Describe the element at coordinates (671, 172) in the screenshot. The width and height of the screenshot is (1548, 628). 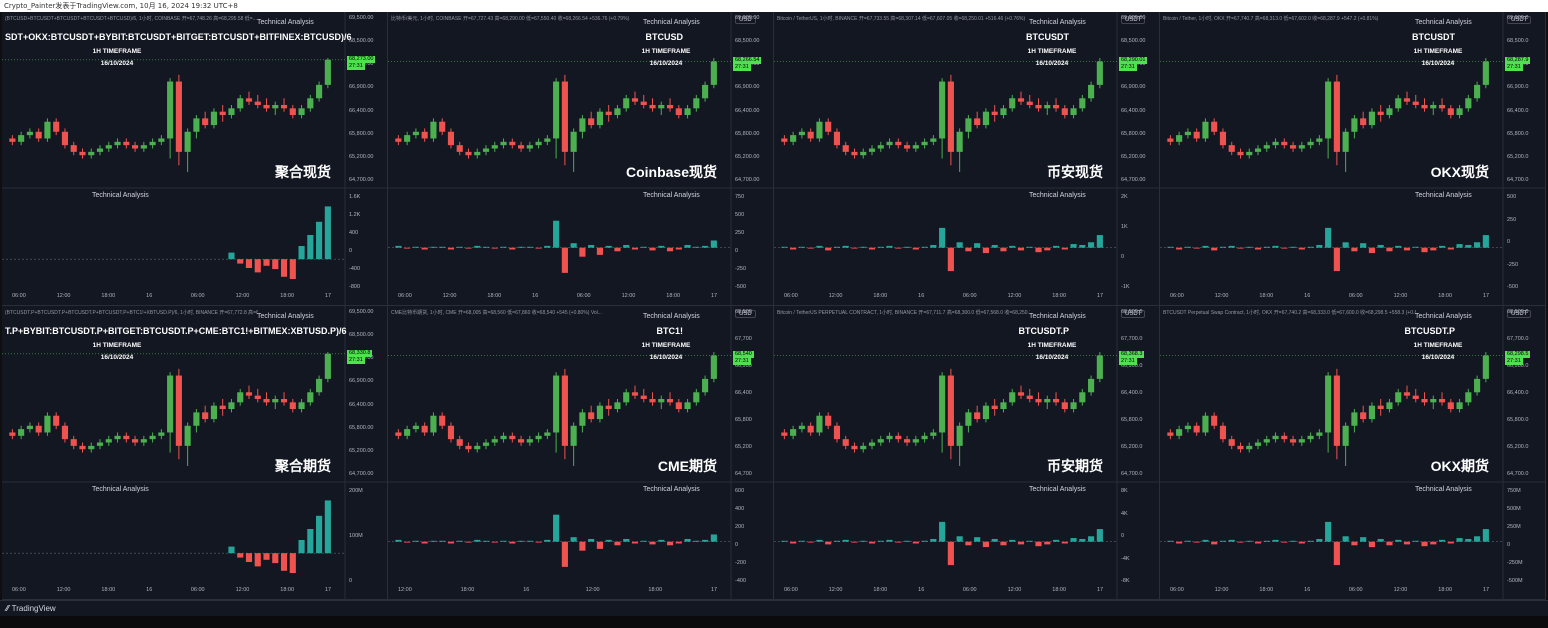
I see `market-label: Coinbase现货` at that location.